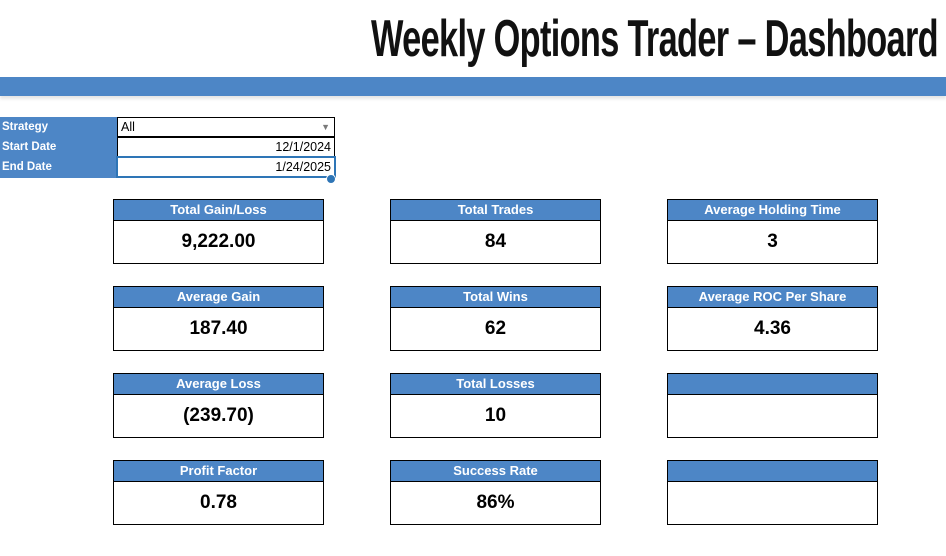 The image size is (946, 556). Describe the element at coordinates (128, 127) in the screenshot. I see `strategy-dropdown-value: All` at that location.